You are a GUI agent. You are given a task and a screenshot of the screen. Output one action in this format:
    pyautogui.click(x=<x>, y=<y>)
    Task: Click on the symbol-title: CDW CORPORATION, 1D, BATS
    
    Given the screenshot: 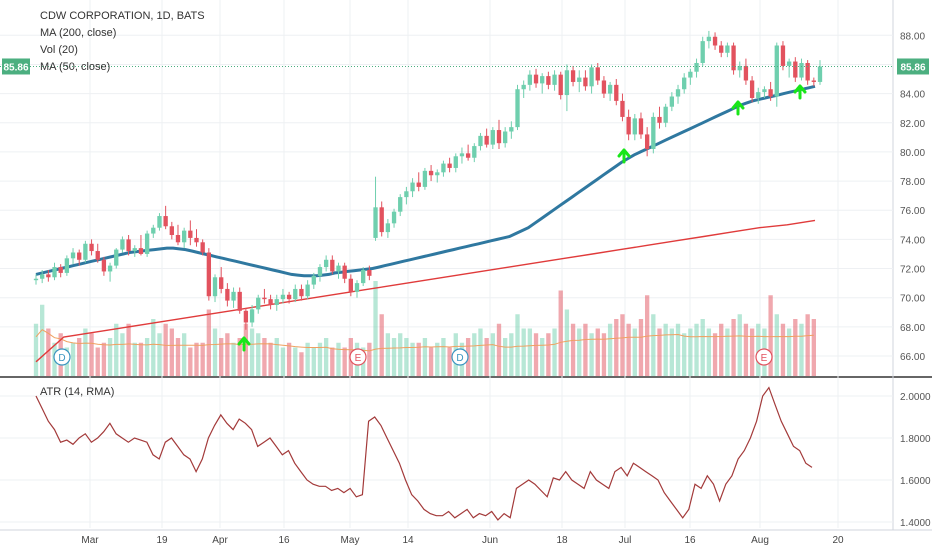 What is the action you would take?
    pyautogui.click(x=122, y=16)
    